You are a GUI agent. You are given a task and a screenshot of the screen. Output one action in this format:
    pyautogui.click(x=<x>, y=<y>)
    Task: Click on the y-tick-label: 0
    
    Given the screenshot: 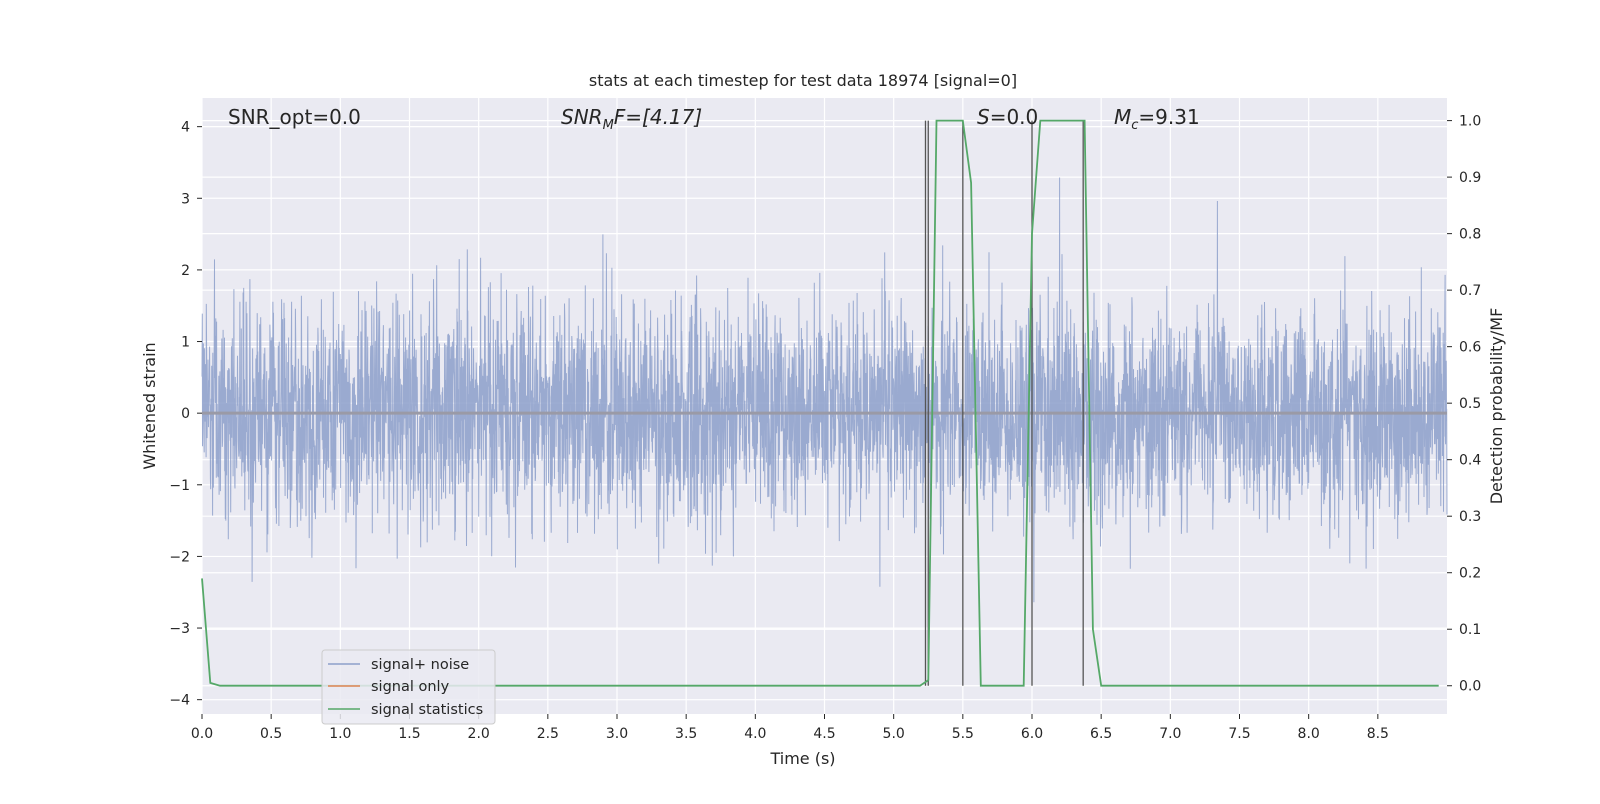 What is the action you would take?
    pyautogui.click(x=185, y=414)
    